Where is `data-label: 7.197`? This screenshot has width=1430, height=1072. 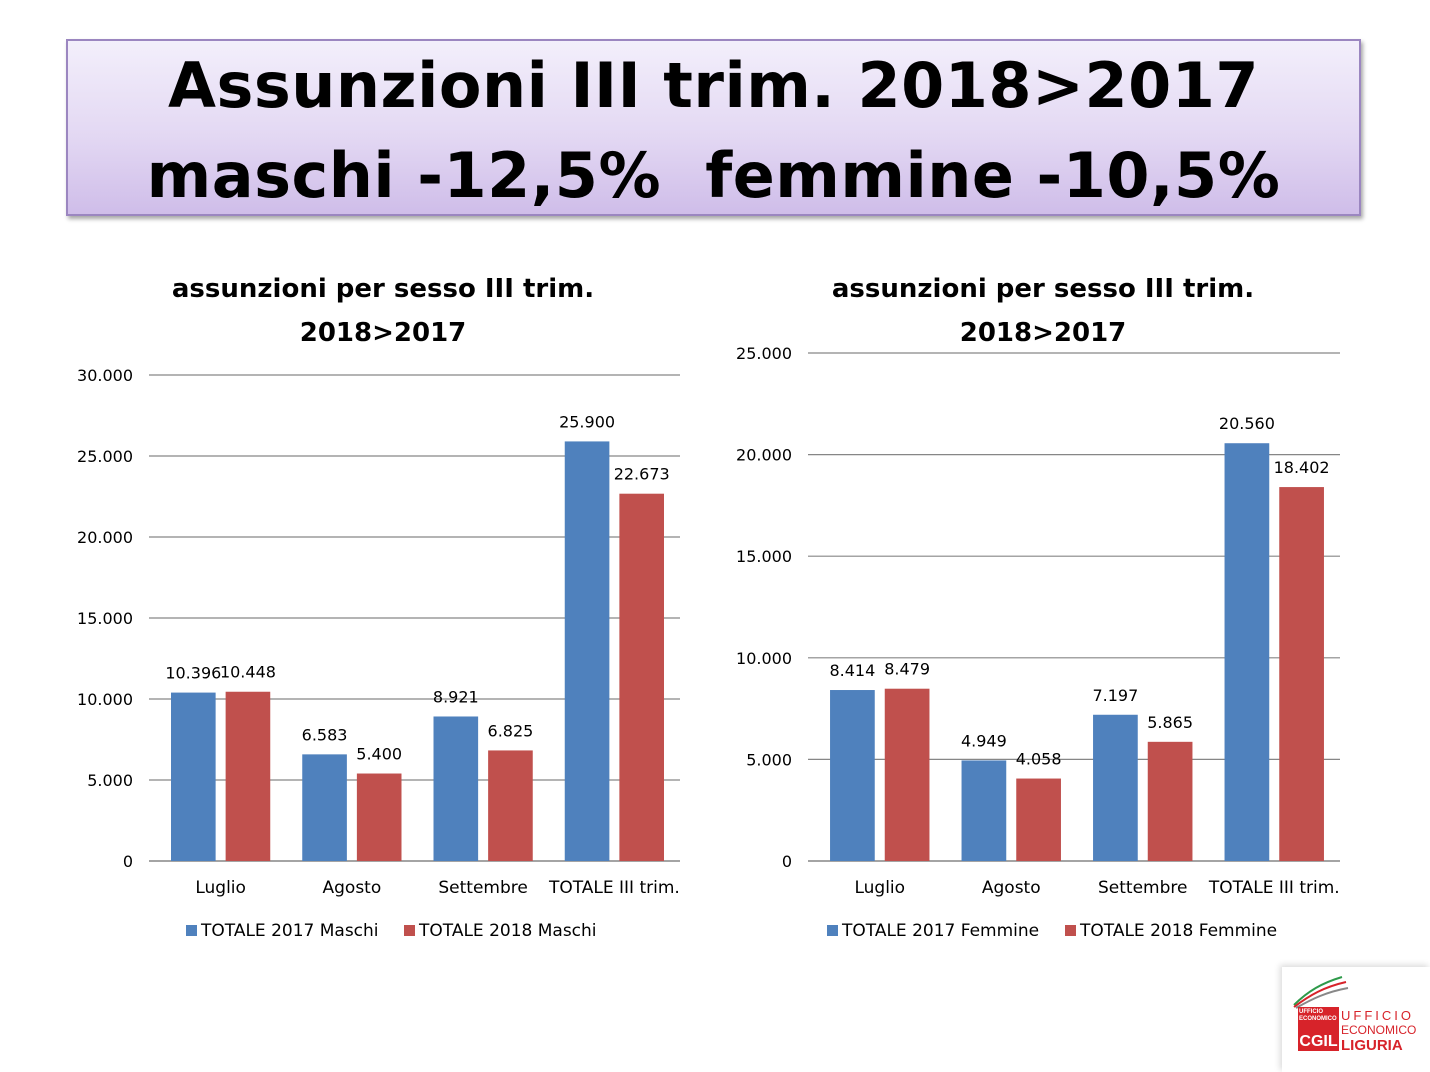 data-label: 7.197 is located at coordinates (1115, 695).